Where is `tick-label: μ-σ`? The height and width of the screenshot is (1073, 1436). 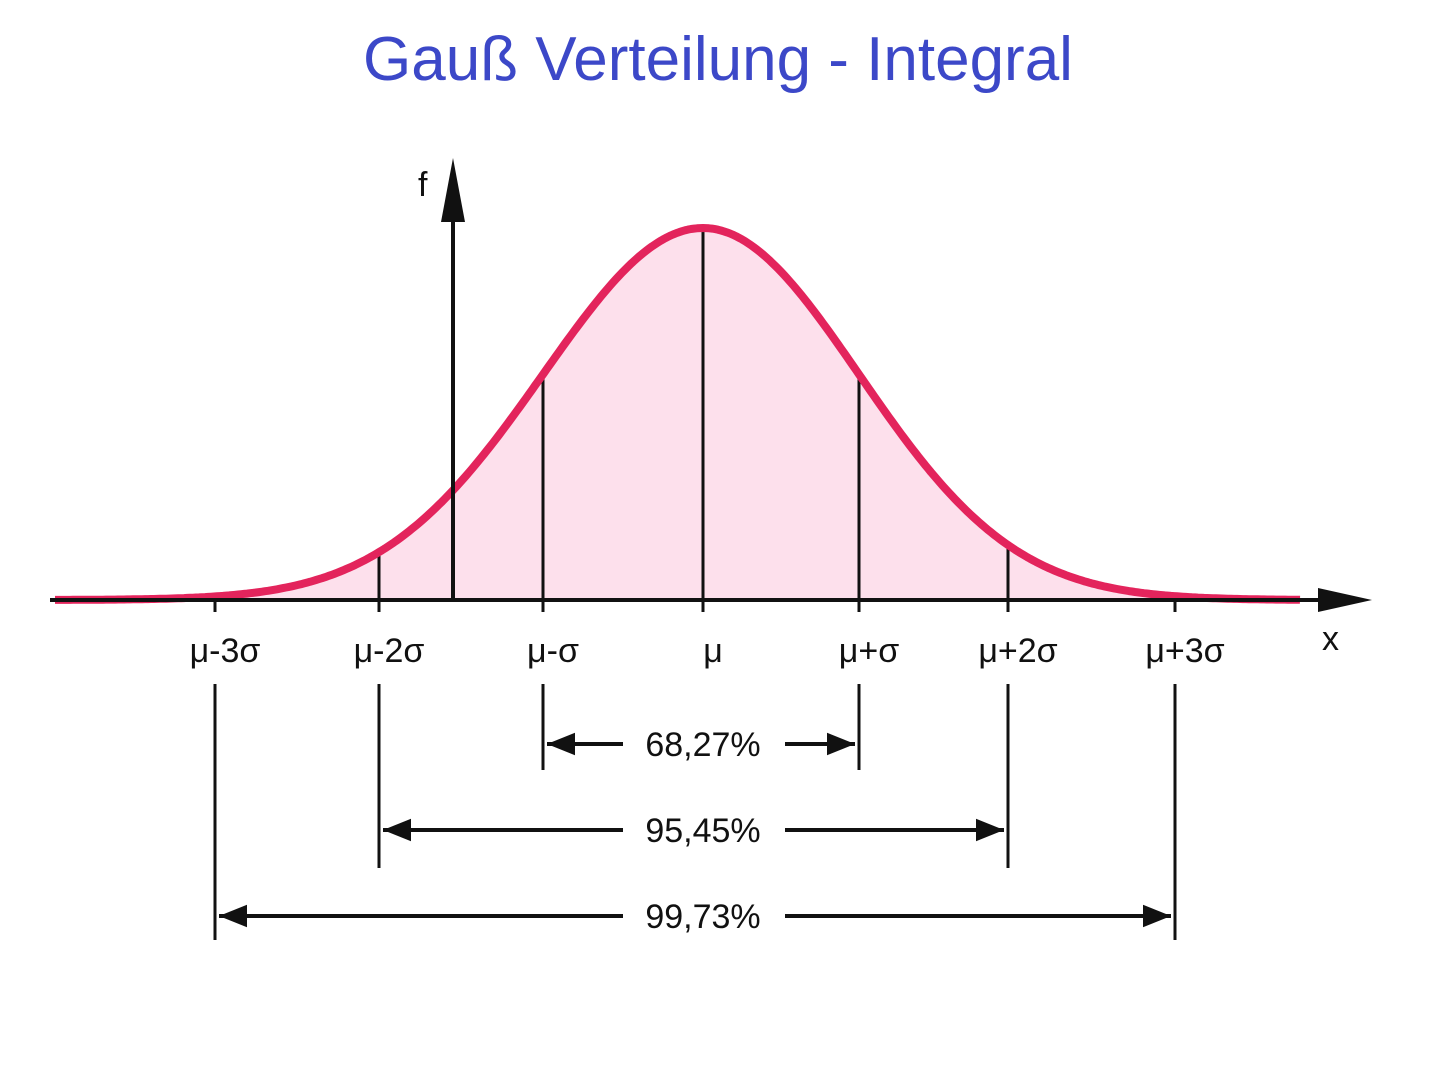 tick-label: μ-σ is located at coordinates (553, 651).